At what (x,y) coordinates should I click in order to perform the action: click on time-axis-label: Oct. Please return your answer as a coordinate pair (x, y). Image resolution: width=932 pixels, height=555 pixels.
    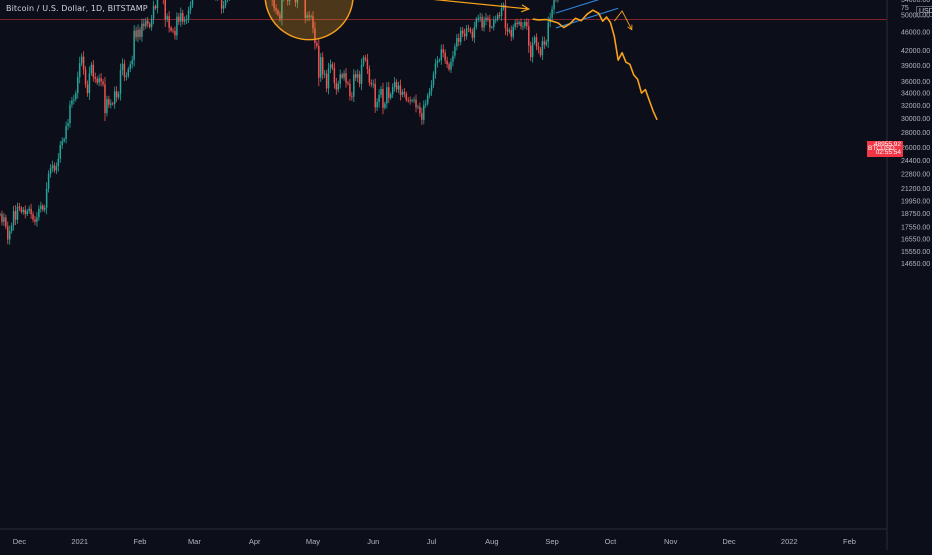
    Looking at the image, I should click on (611, 541).